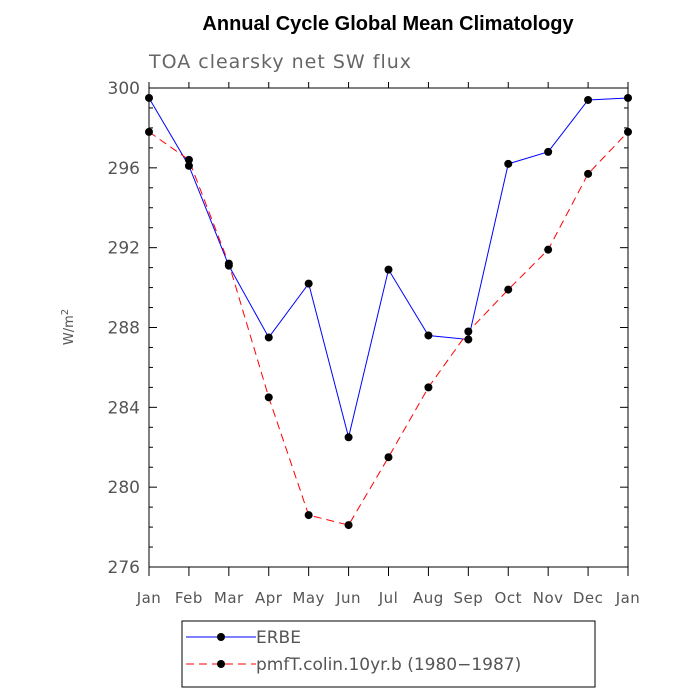 Image resolution: width=700 pixels, height=700 pixels. What do you see at coordinates (221, 664) in the screenshot?
I see `legend-marker-pmft` at bounding box center [221, 664].